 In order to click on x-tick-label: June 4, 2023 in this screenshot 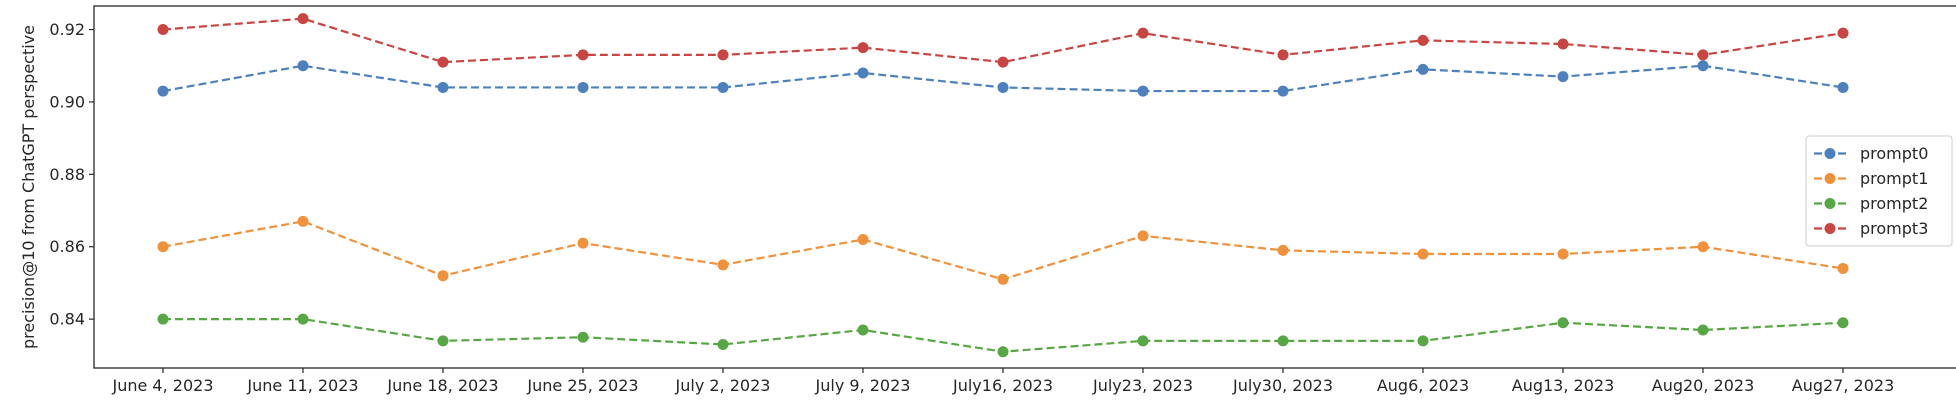, I will do `click(163, 385)`.